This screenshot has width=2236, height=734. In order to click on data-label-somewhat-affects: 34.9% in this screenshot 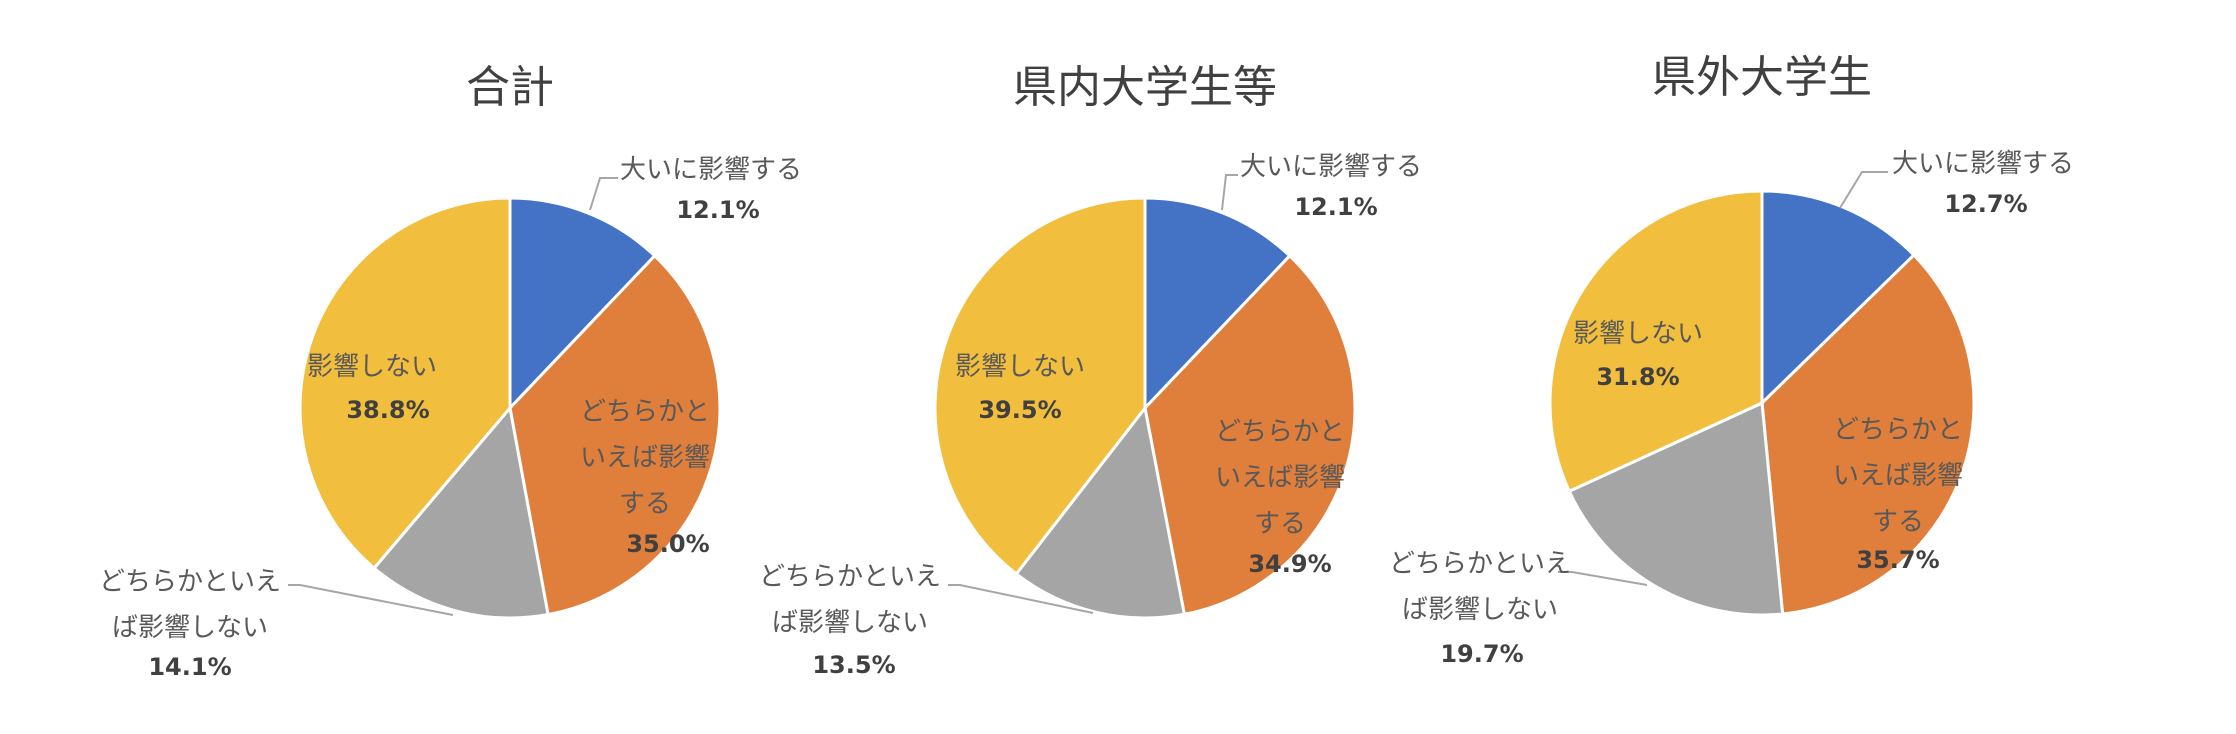, I will do `click(1289, 564)`.